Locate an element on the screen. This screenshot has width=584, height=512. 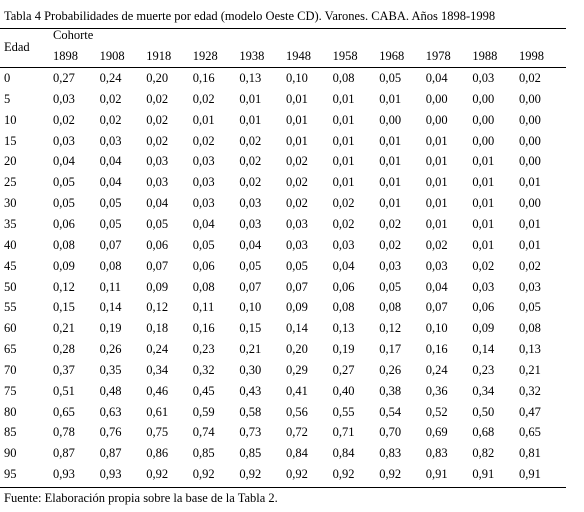
value-cell: 0,16 is located at coordinates (203, 328).